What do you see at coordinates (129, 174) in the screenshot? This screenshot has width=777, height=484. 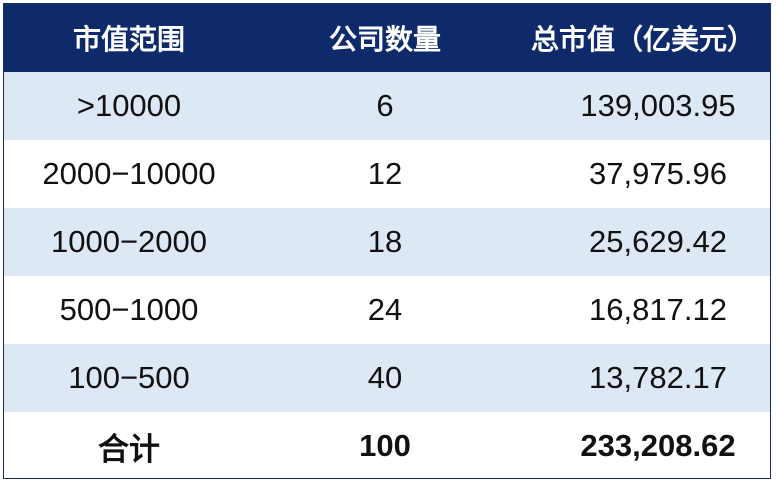 I see `cell-range: 2000−10000` at bounding box center [129, 174].